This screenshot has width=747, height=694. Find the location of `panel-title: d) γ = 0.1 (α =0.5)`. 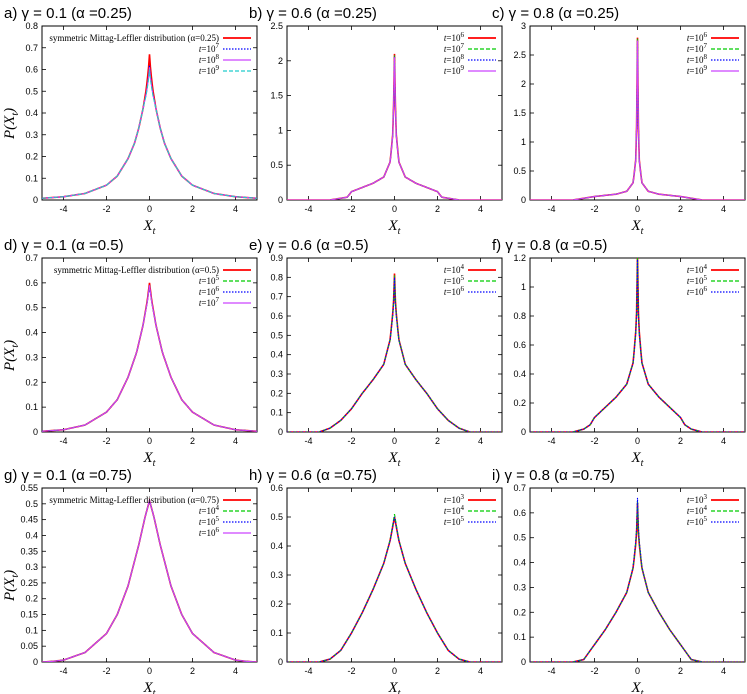

panel-title: d) γ = 0.1 (α =0.5) is located at coordinates (64, 245).